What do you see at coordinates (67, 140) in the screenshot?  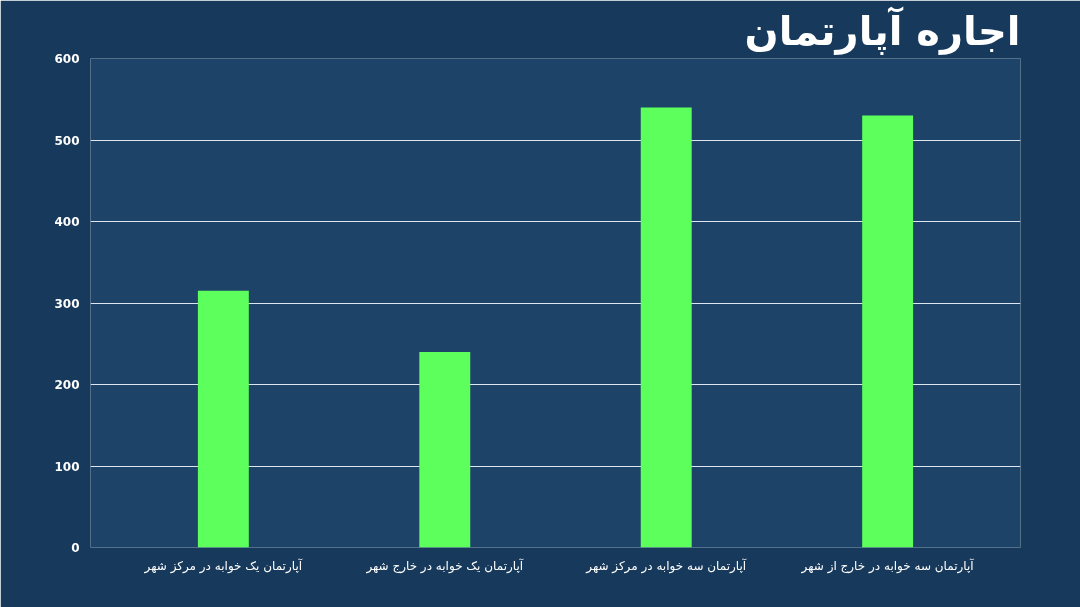 I see `y-tick-label: 500` at bounding box center [67, 140].